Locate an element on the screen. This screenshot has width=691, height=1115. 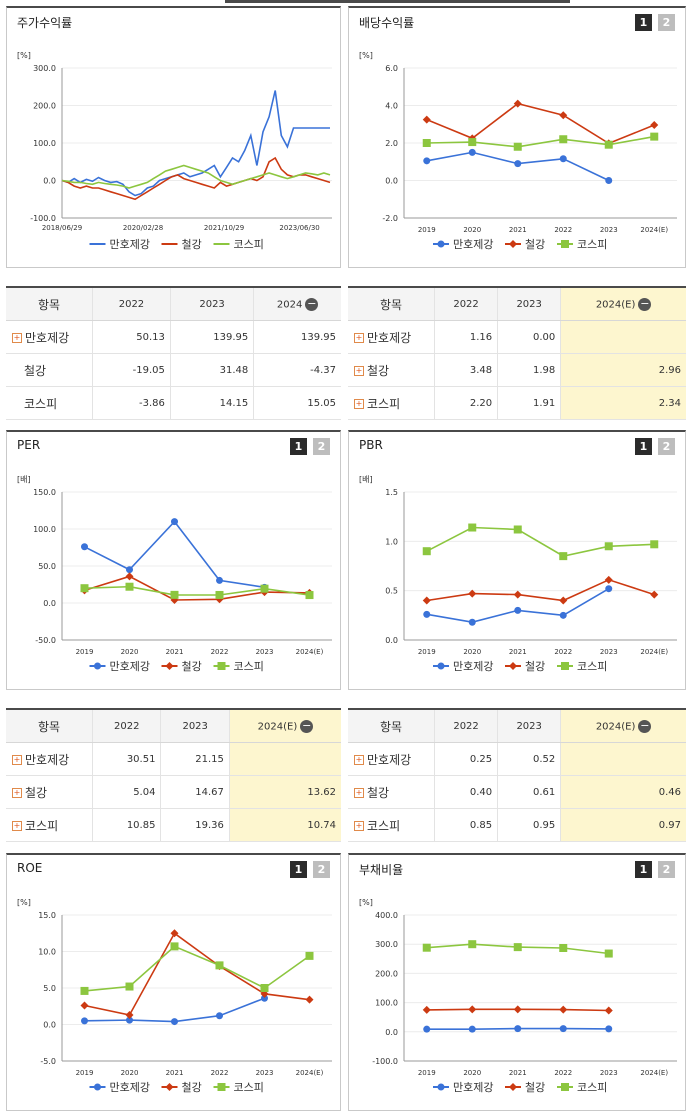
column-header-label: 항목 is located at coordinates (391, 304).